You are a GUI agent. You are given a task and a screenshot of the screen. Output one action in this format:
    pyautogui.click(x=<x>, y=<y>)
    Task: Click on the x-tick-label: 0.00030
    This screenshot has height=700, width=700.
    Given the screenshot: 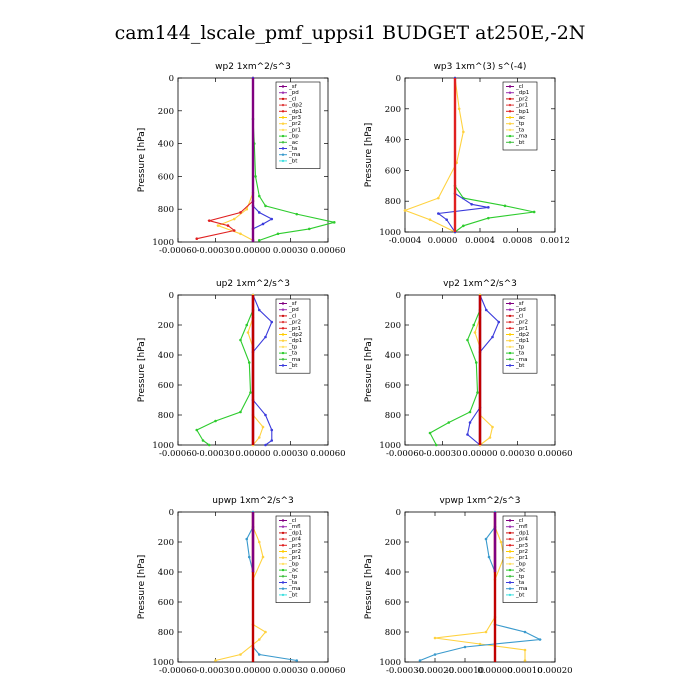 What is the action you would take?
    pyautogui.click(x=290, y=671)
    